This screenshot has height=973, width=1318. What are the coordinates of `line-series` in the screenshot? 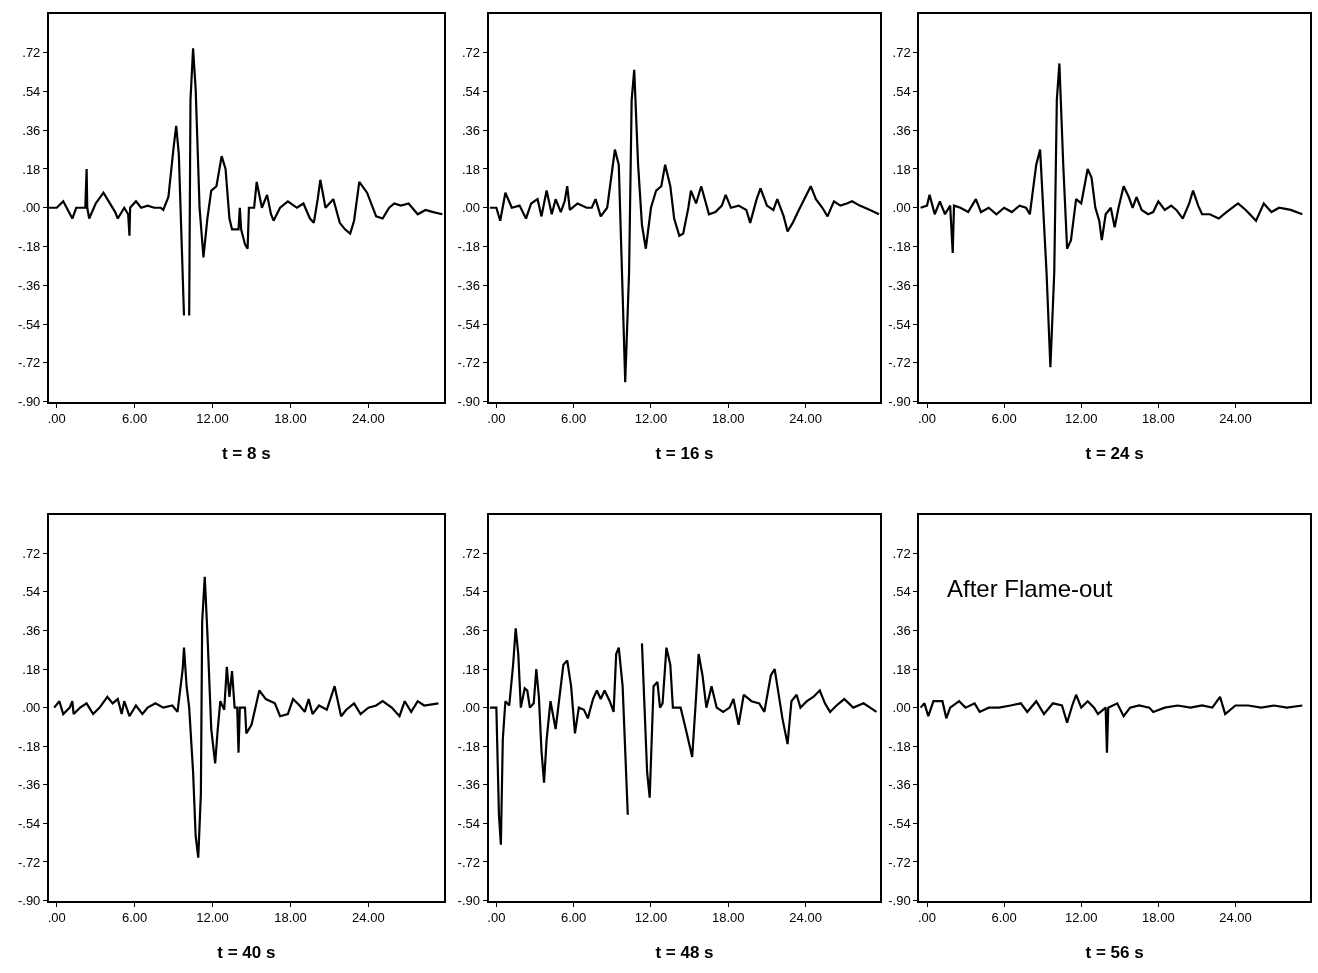 It's located at (246, 717).